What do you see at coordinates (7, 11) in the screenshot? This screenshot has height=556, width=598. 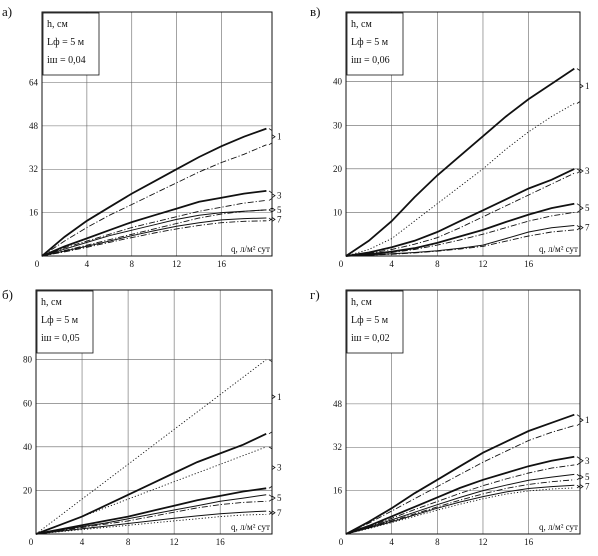 I see `panel-label: а)` at bounding box center [7, 11].